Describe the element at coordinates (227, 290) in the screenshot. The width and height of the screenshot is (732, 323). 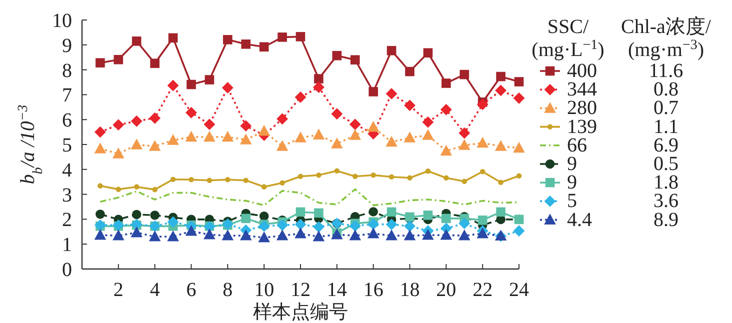
I see `x-tick-label: 8` at that location.